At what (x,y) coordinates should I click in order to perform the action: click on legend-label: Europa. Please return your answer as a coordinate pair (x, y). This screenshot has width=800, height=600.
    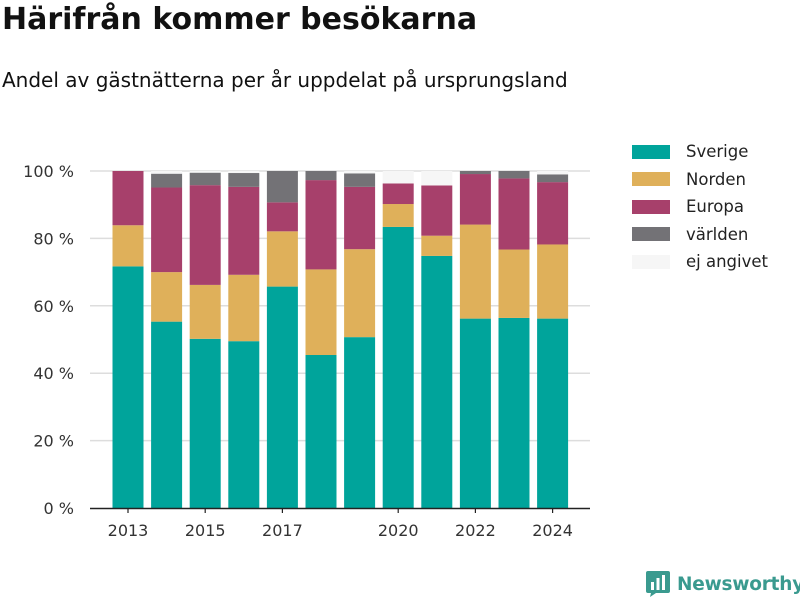
    Looking at the image, I should click on (715, 207).